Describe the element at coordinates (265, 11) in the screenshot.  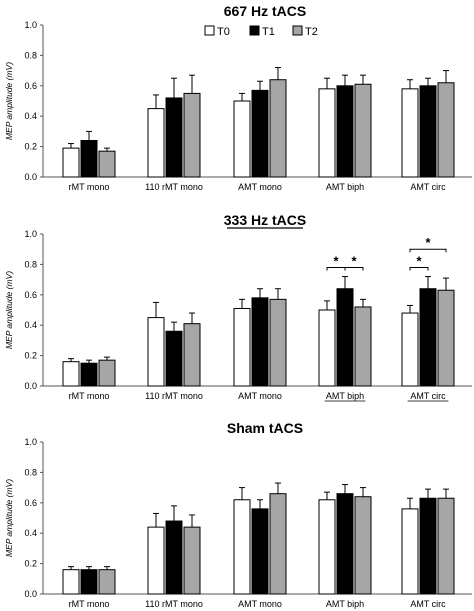
I see `chart-title: 667 Hz tACS` at that location.